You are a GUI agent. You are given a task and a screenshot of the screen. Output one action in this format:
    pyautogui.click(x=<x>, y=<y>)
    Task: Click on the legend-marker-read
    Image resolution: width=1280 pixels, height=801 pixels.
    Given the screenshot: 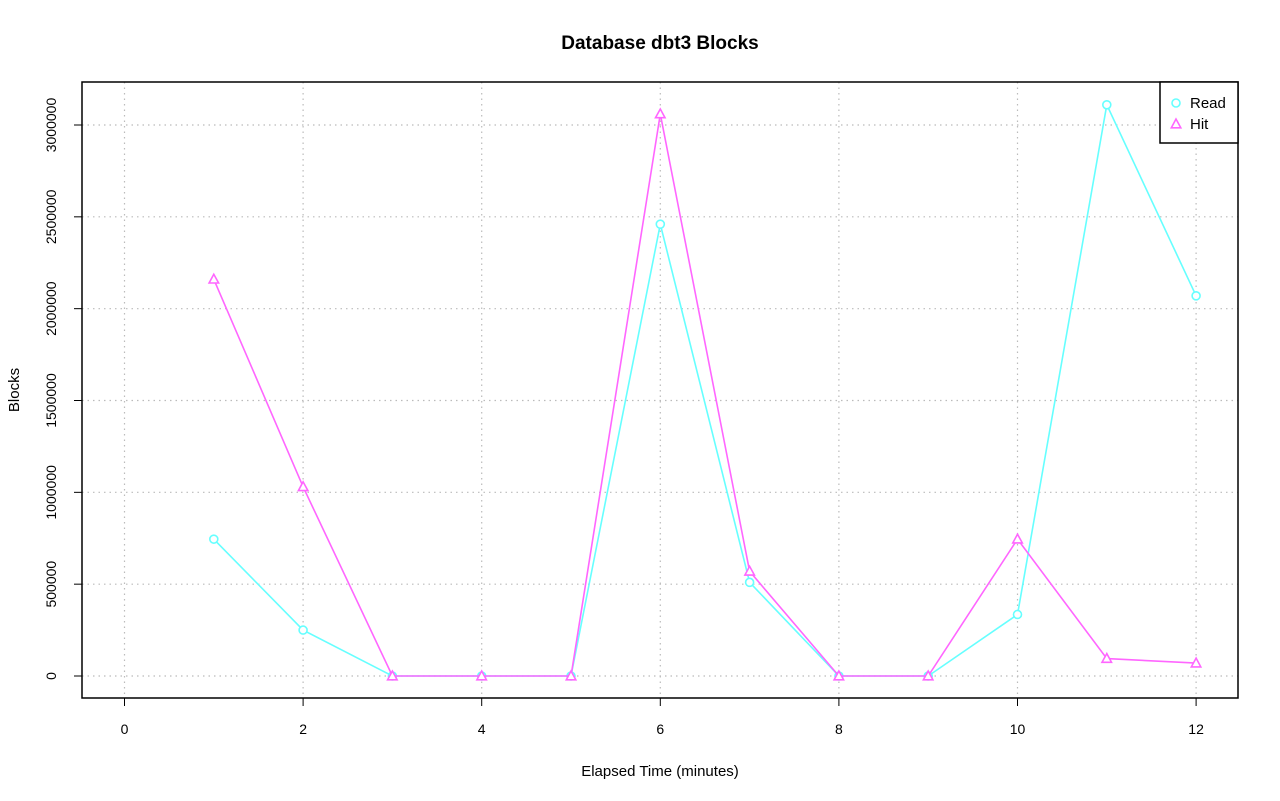 What is the action you would take?
    pyautogui.click(x=1176, y=103)
    